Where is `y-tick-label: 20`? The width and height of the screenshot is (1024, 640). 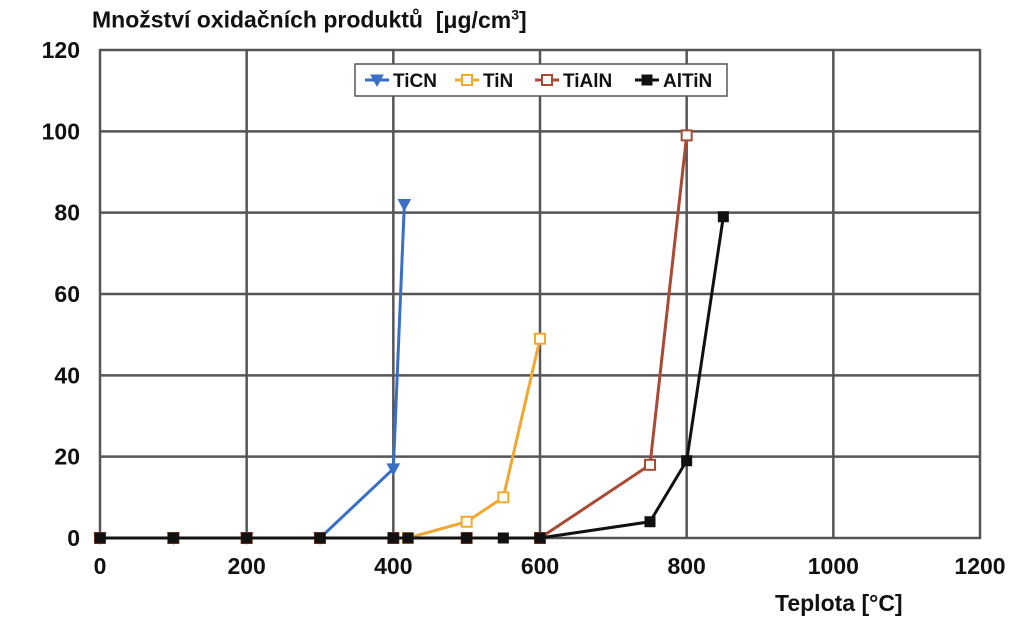 y-tick-label: 20 is located at coordinates (67, 457).